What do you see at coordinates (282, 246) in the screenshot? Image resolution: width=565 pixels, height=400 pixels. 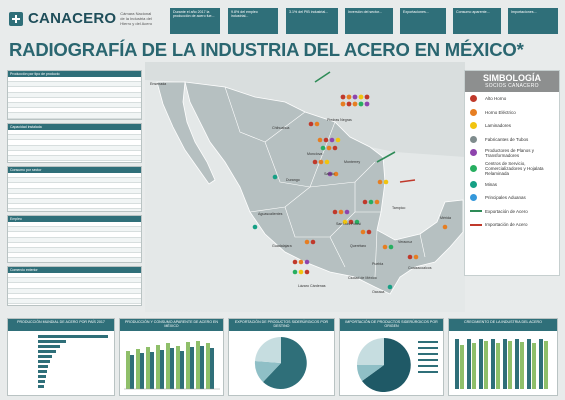 I see `city-label: Guadalajara` at bounding box center [282, 246].